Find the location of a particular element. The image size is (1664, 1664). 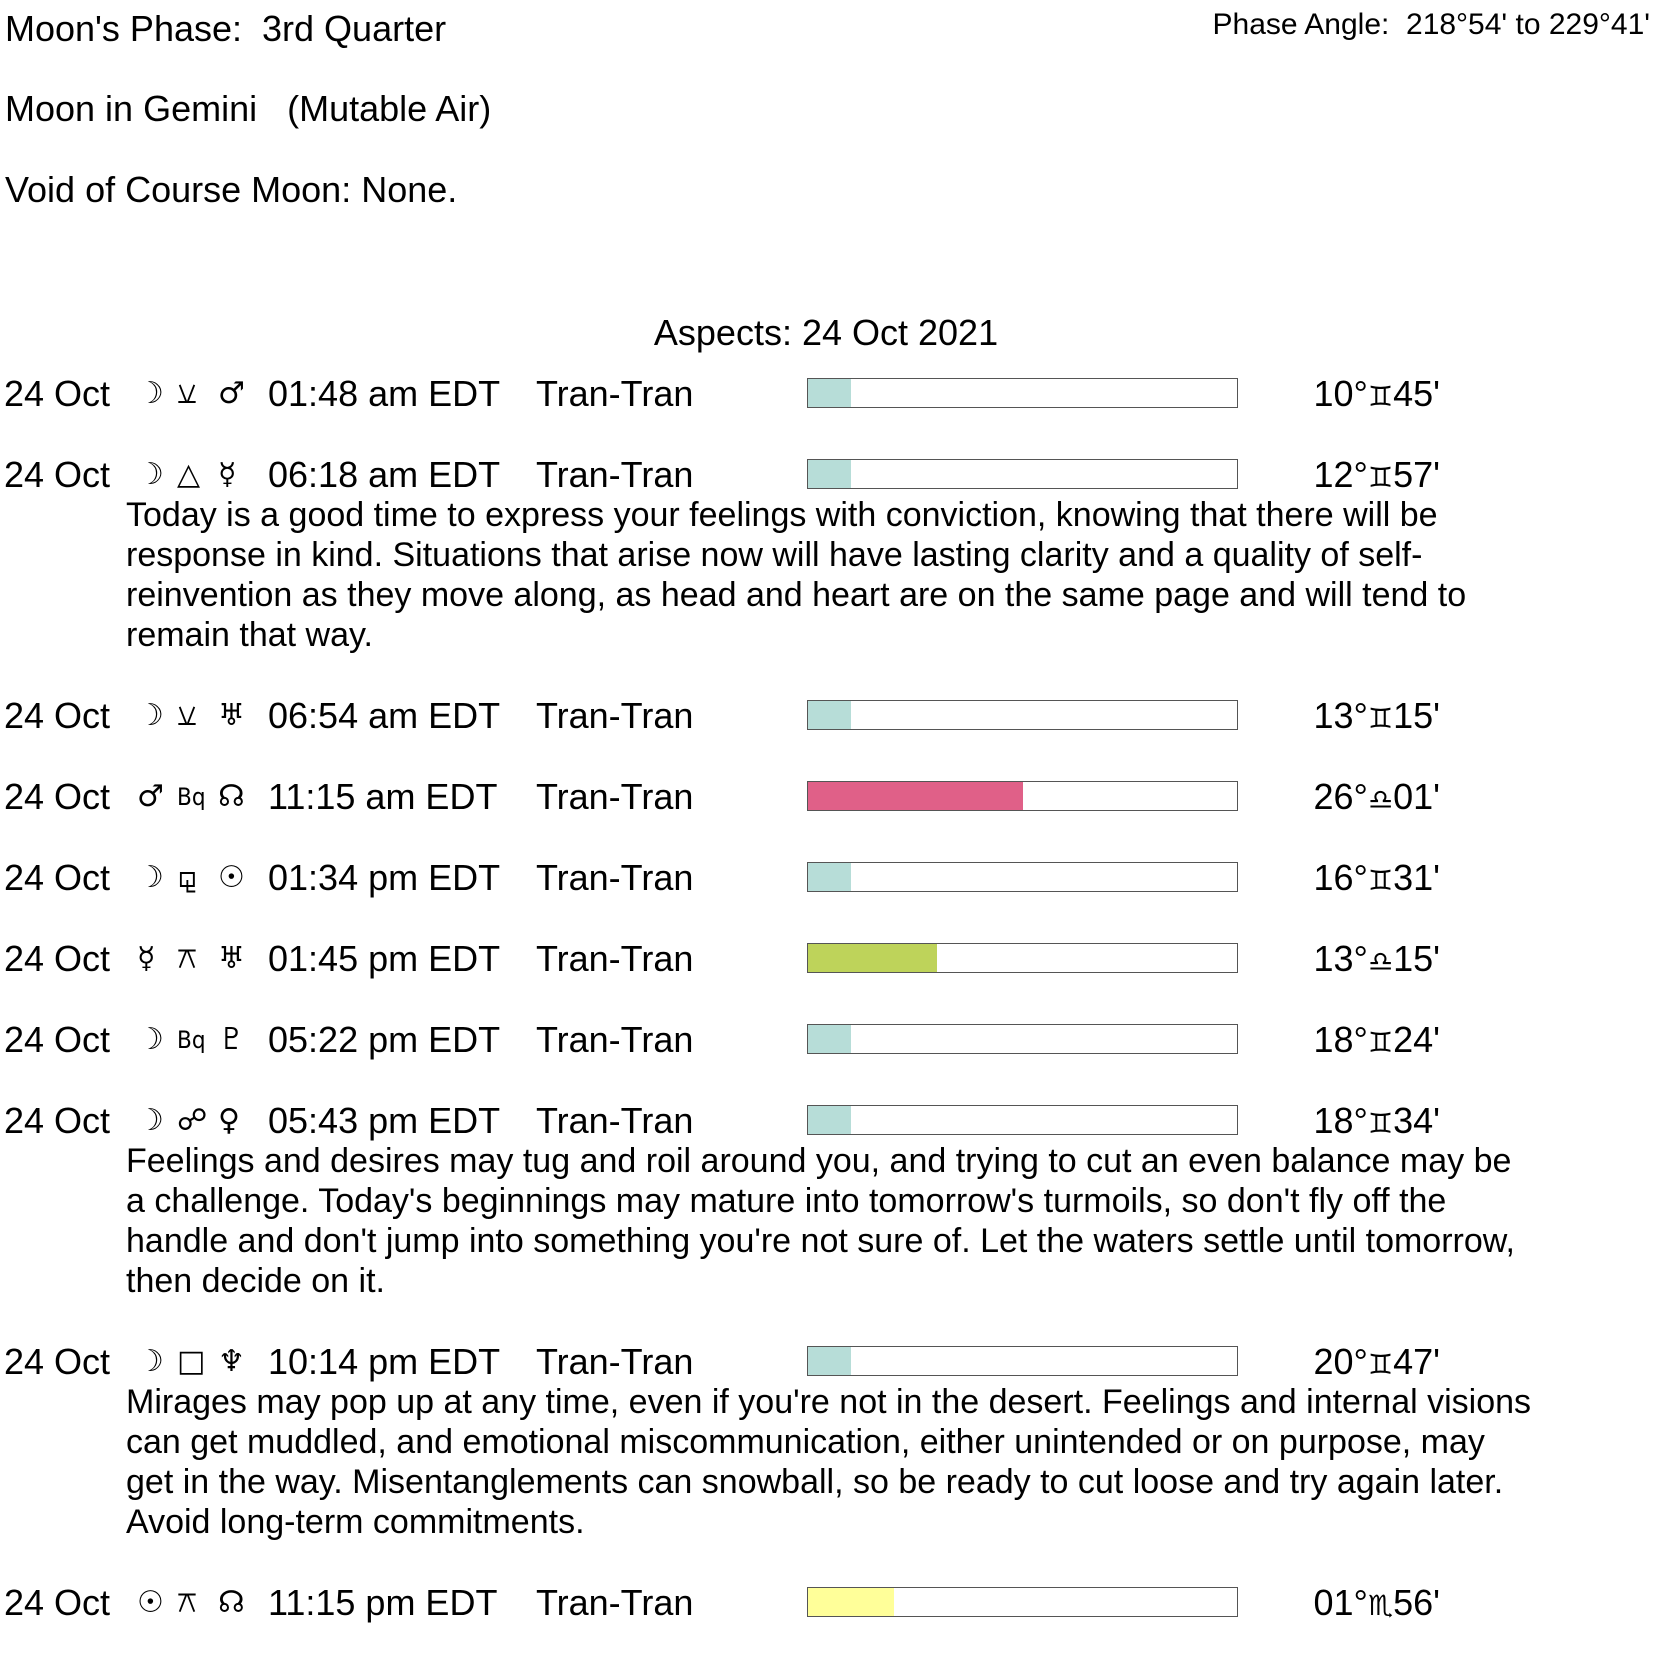

description-line: then decide on it. is located at coordinates (255, 1281).